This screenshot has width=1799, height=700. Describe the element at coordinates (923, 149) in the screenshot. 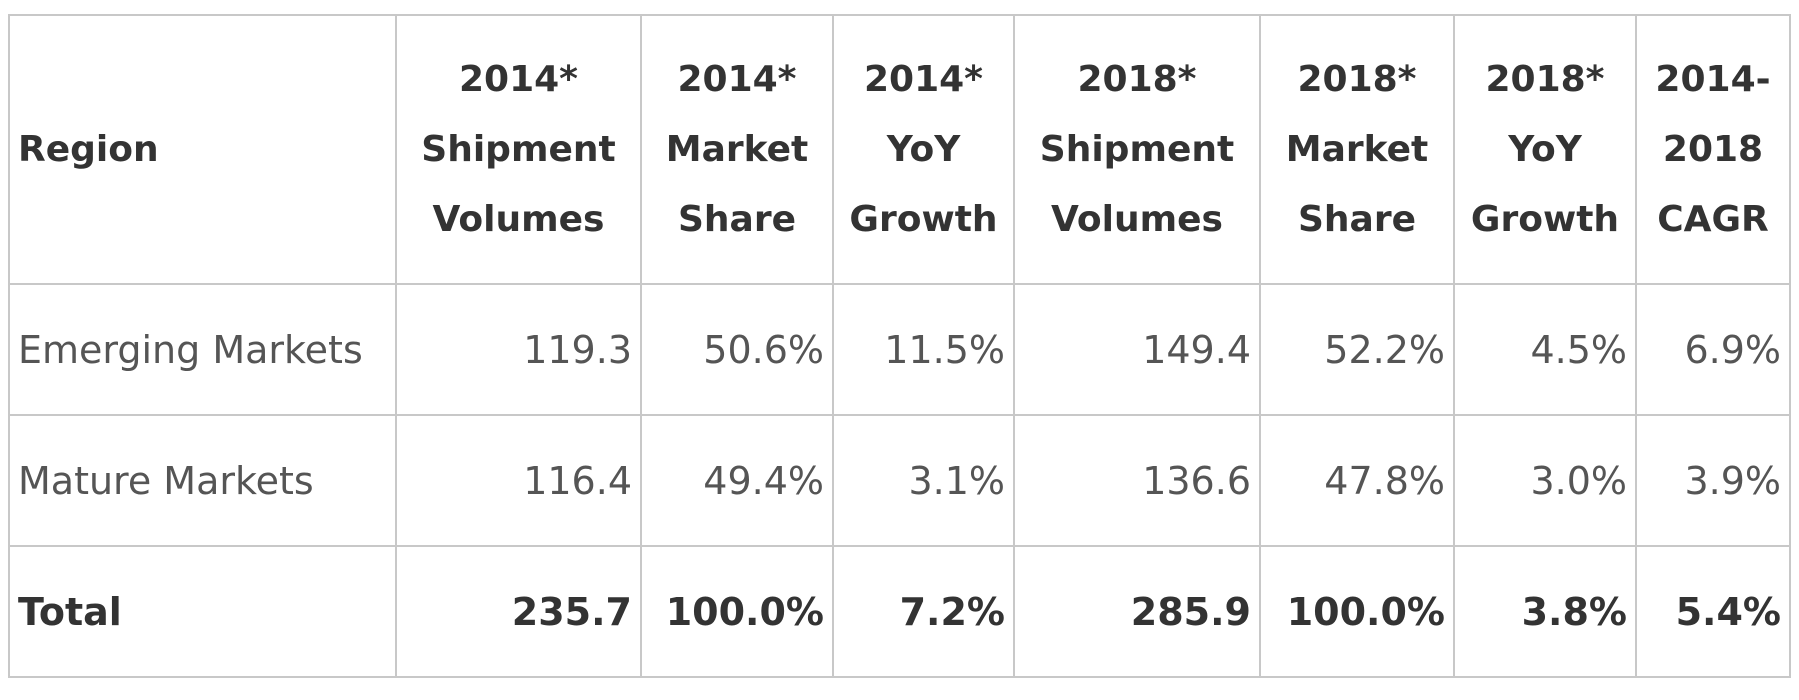

I see `header-cell: 2014* YoY Growth` at that location.